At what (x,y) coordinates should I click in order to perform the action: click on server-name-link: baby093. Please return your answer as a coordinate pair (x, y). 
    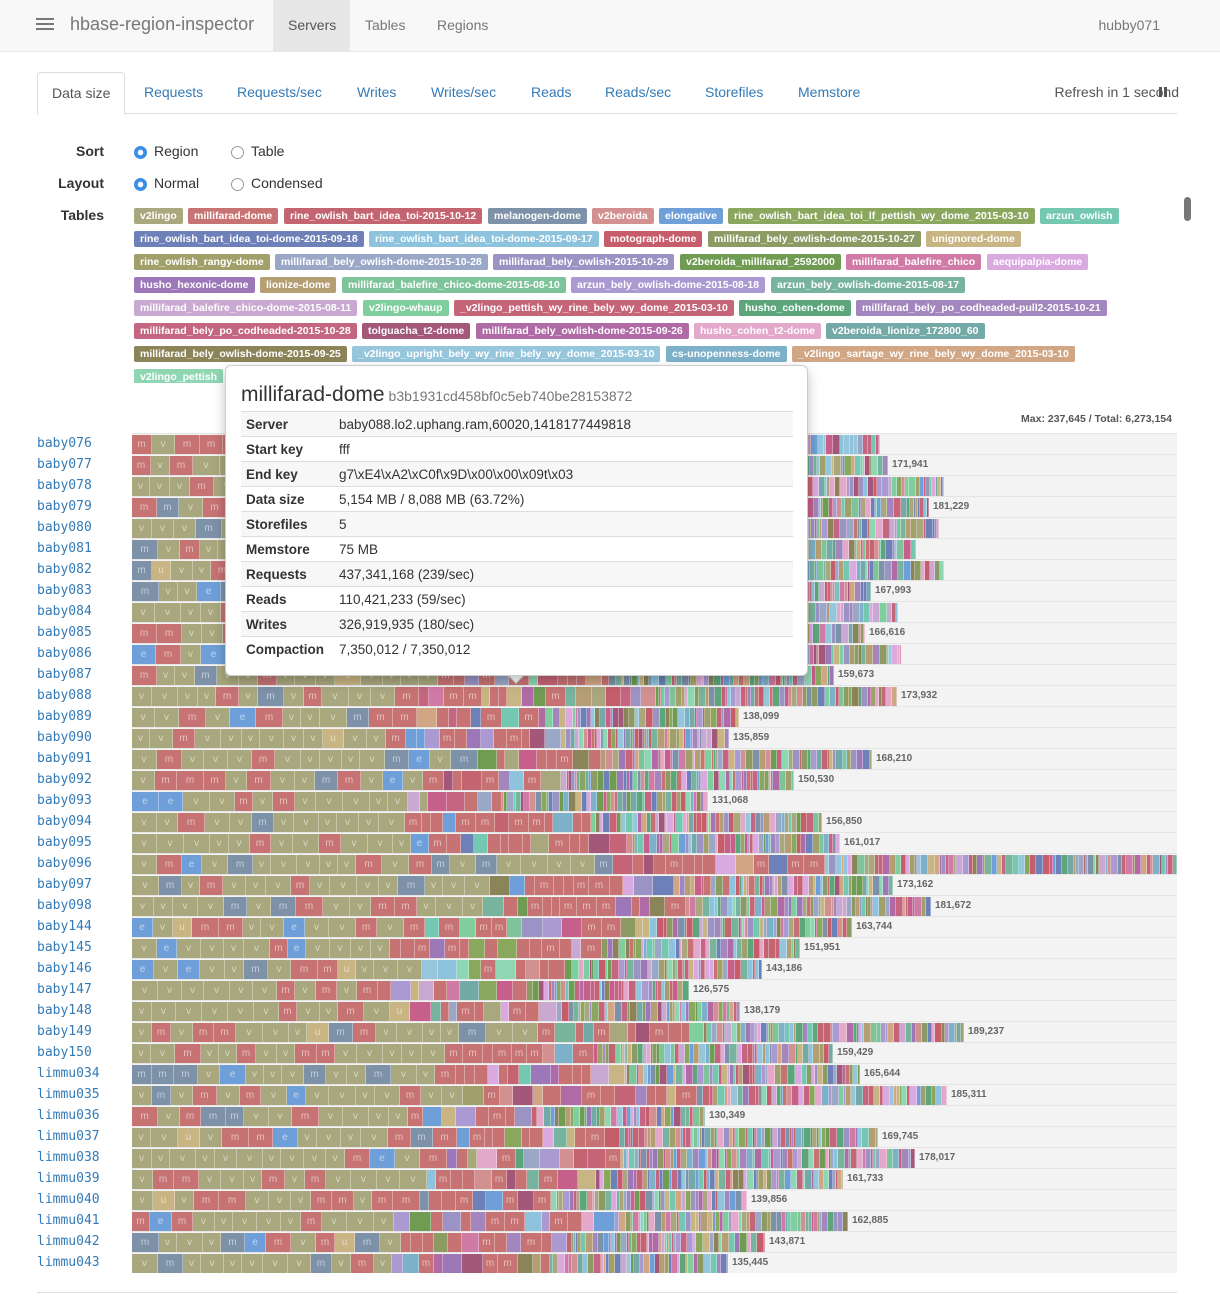
    Looking at the image, I should click on (64, 800).